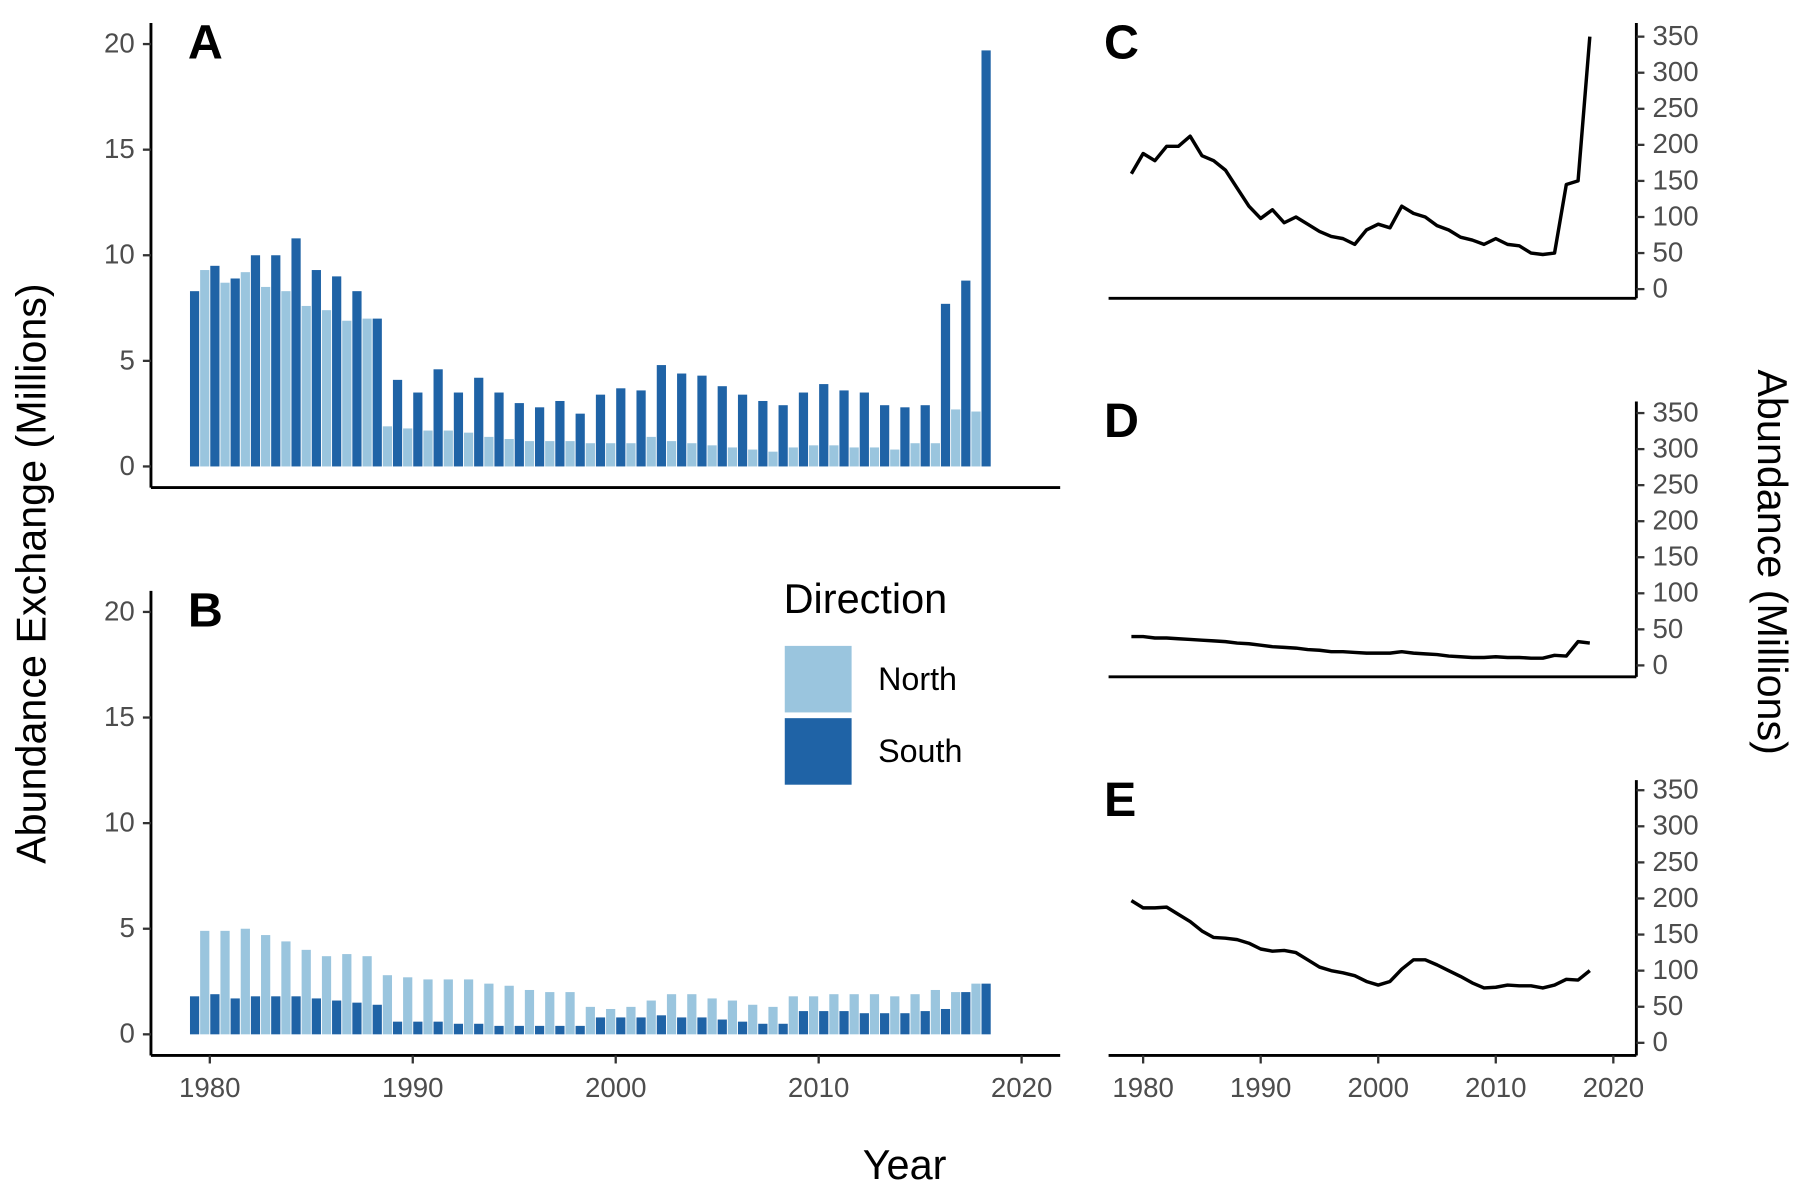 The image size is (1800, 1200). What do you see at coordinates (1121, 421) in the screenshot?
I see `panel-label: D` at bounding box center [1121, 421].